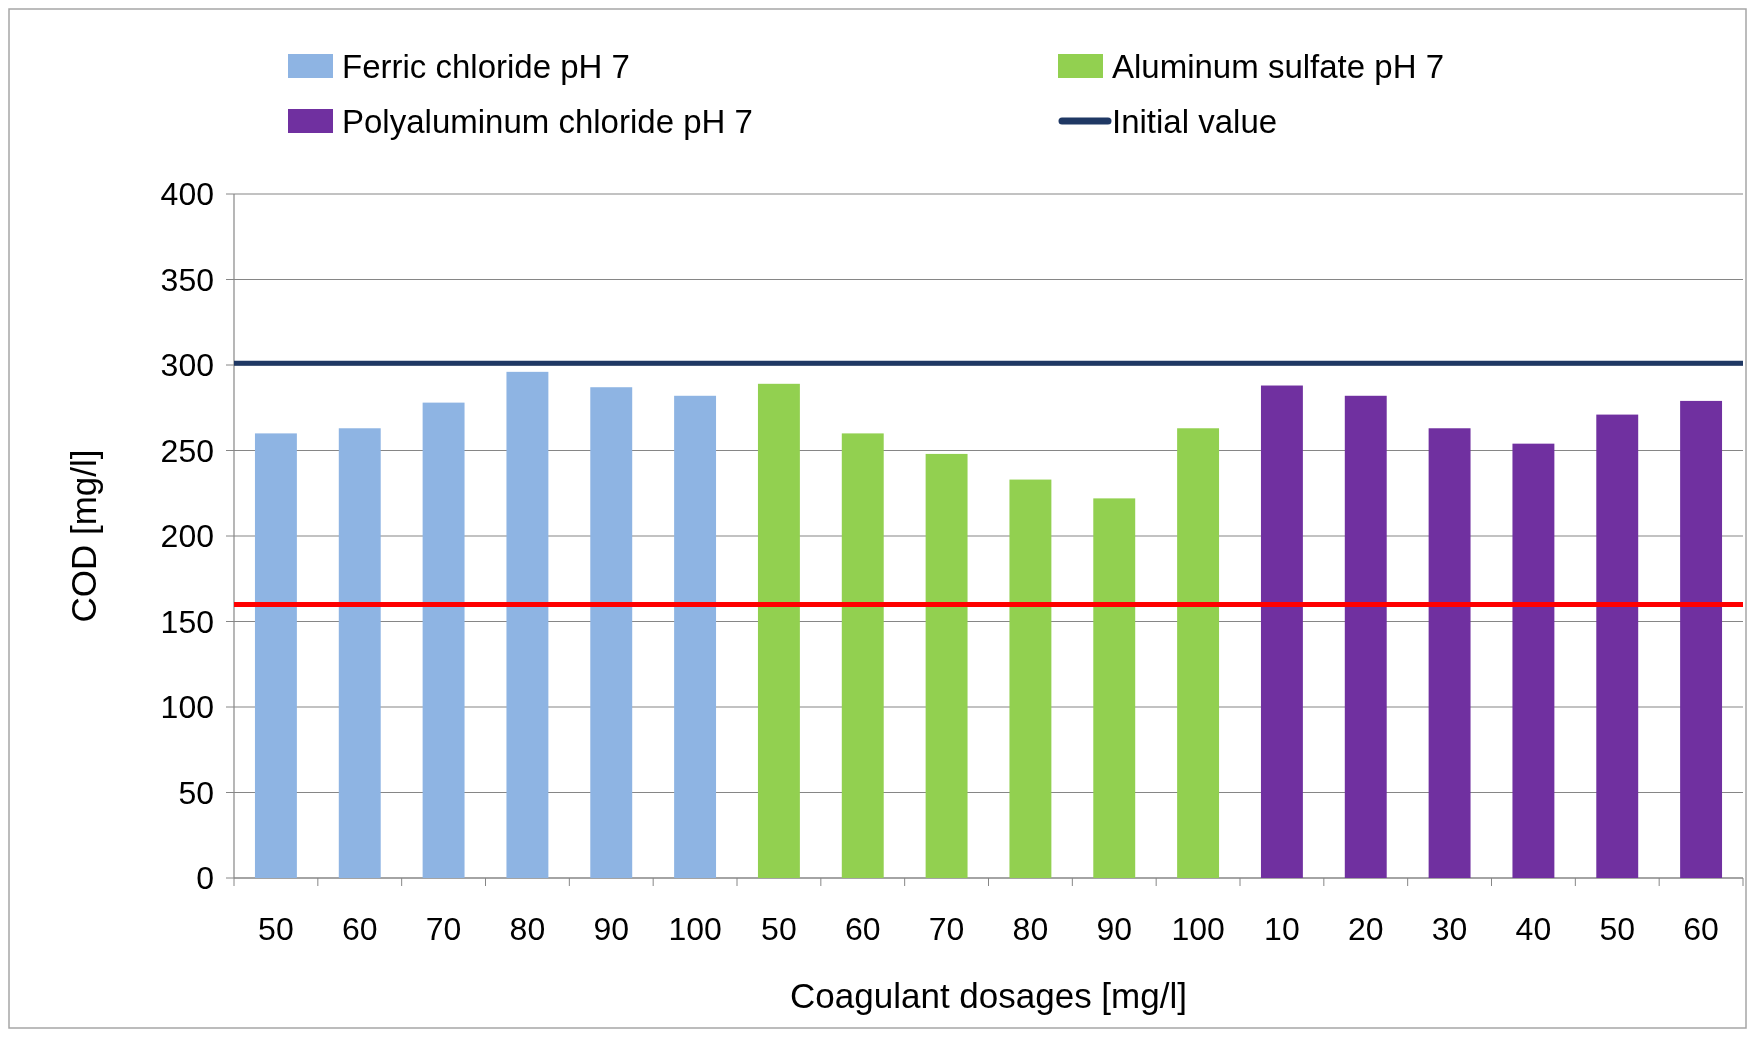 The height and width of the screenshot is (1037, 1755). What do you see at coordinates (205, 878) in the screenshot?
I see `y-tick-label: 0` at bounding box center [205, 878].